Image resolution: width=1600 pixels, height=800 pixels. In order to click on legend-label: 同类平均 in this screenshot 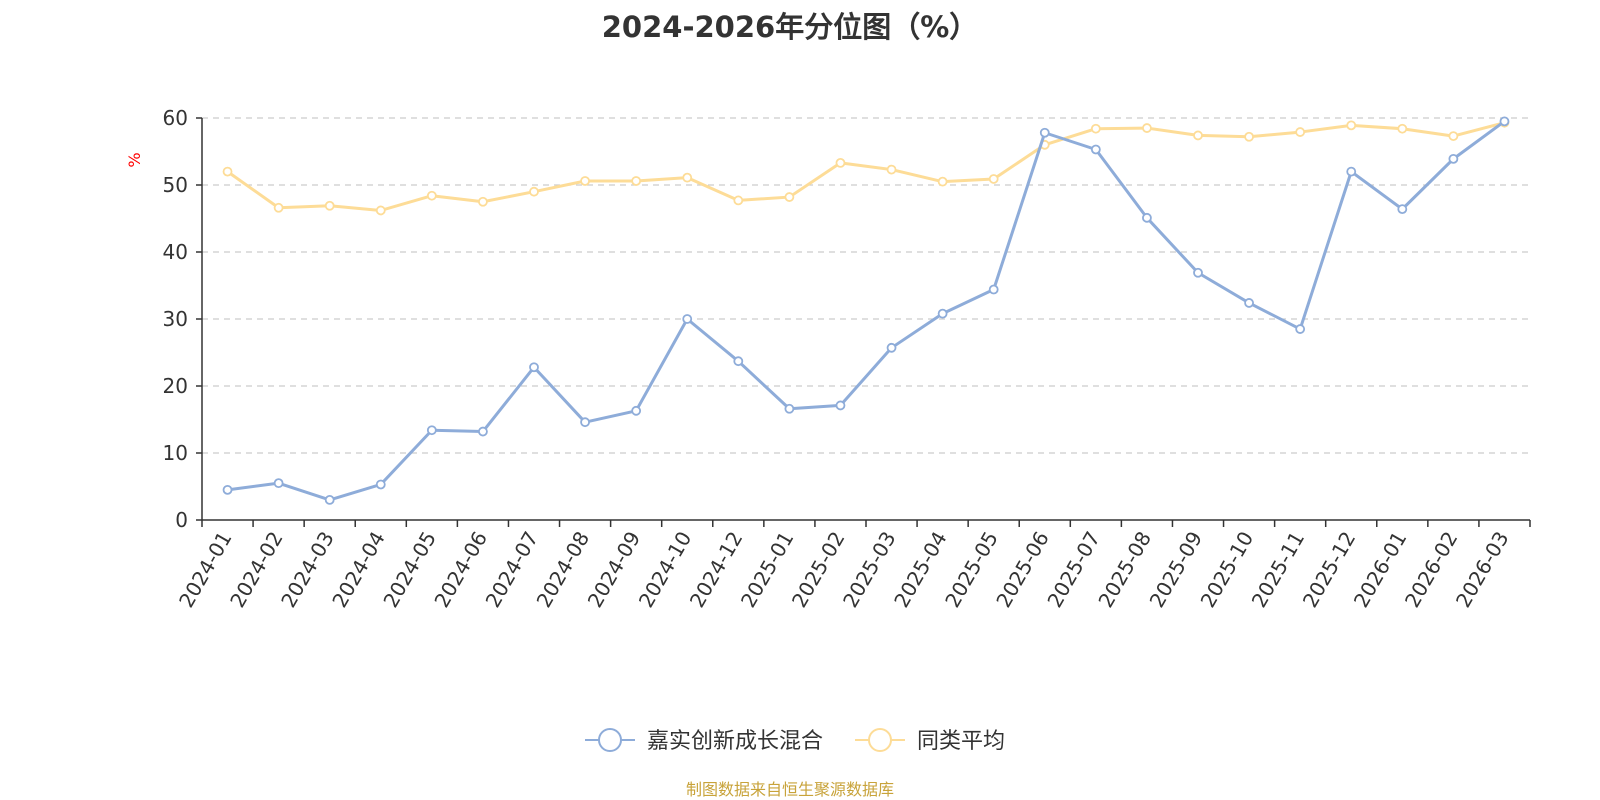, I will do `click(961, 741)`.